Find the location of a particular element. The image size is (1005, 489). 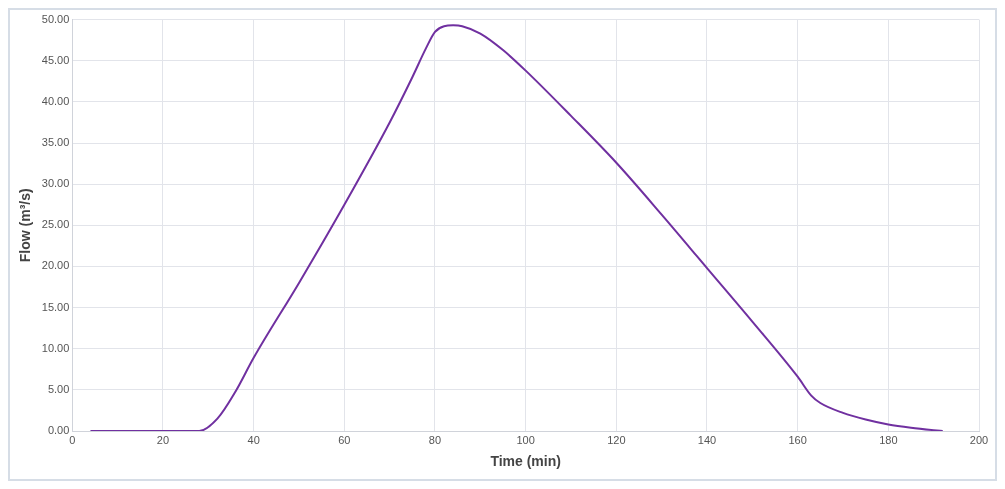

x-axis-title: Time (min) is located at coordinates (525, 461).